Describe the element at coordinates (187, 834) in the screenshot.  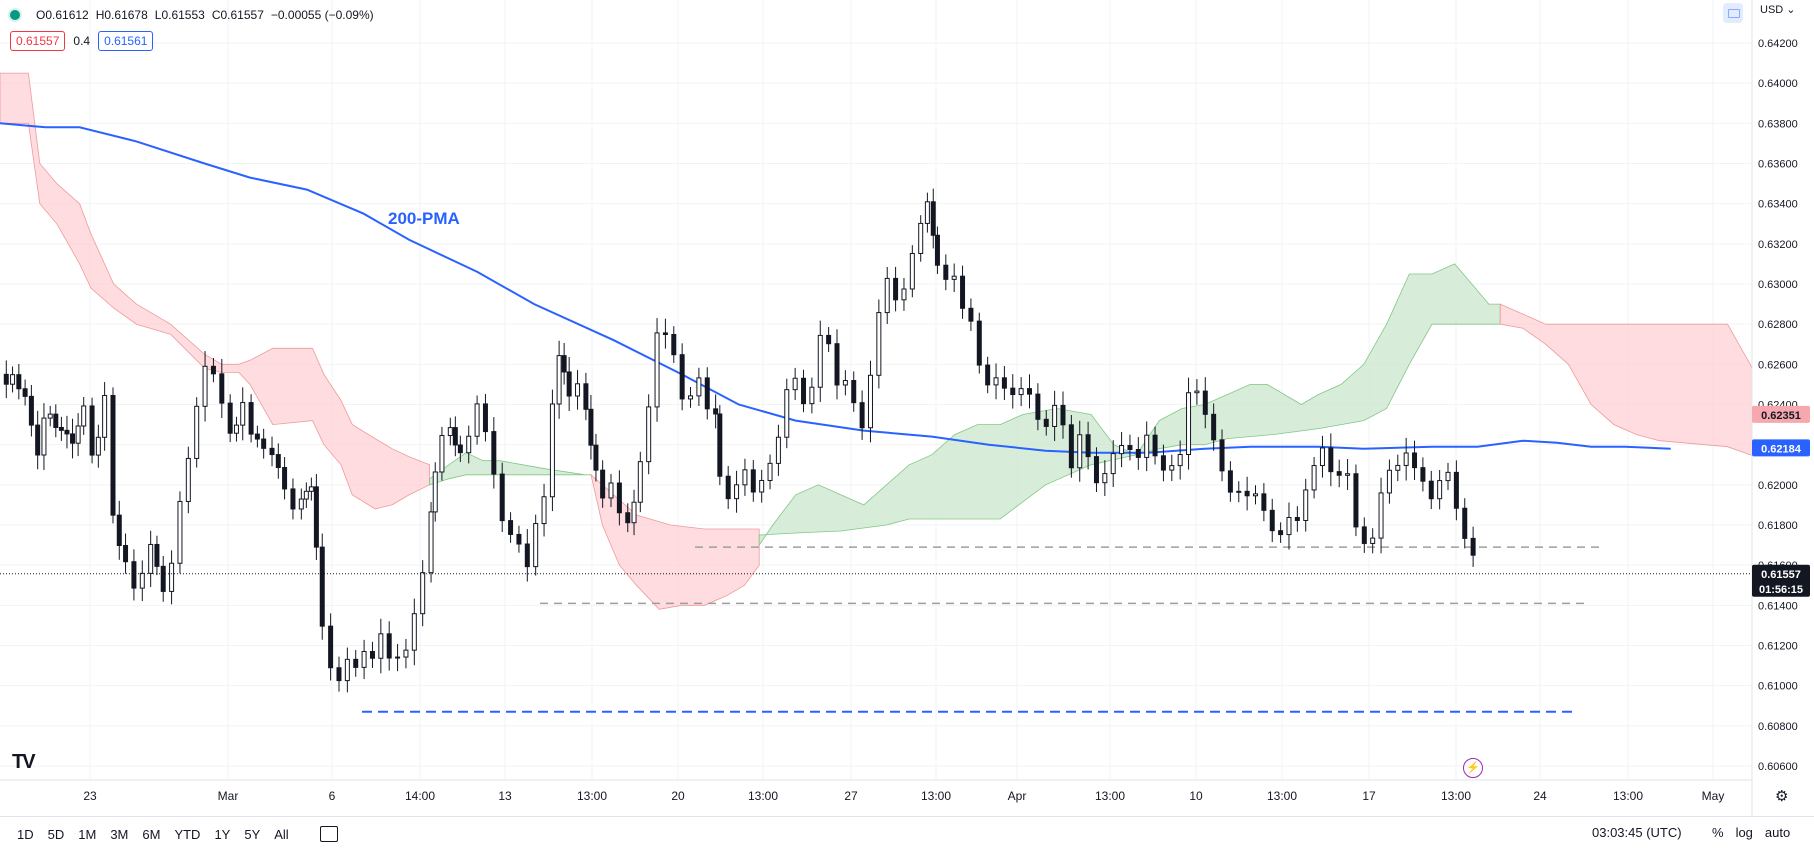
I see `range-button-ytd: YTD` at that location.